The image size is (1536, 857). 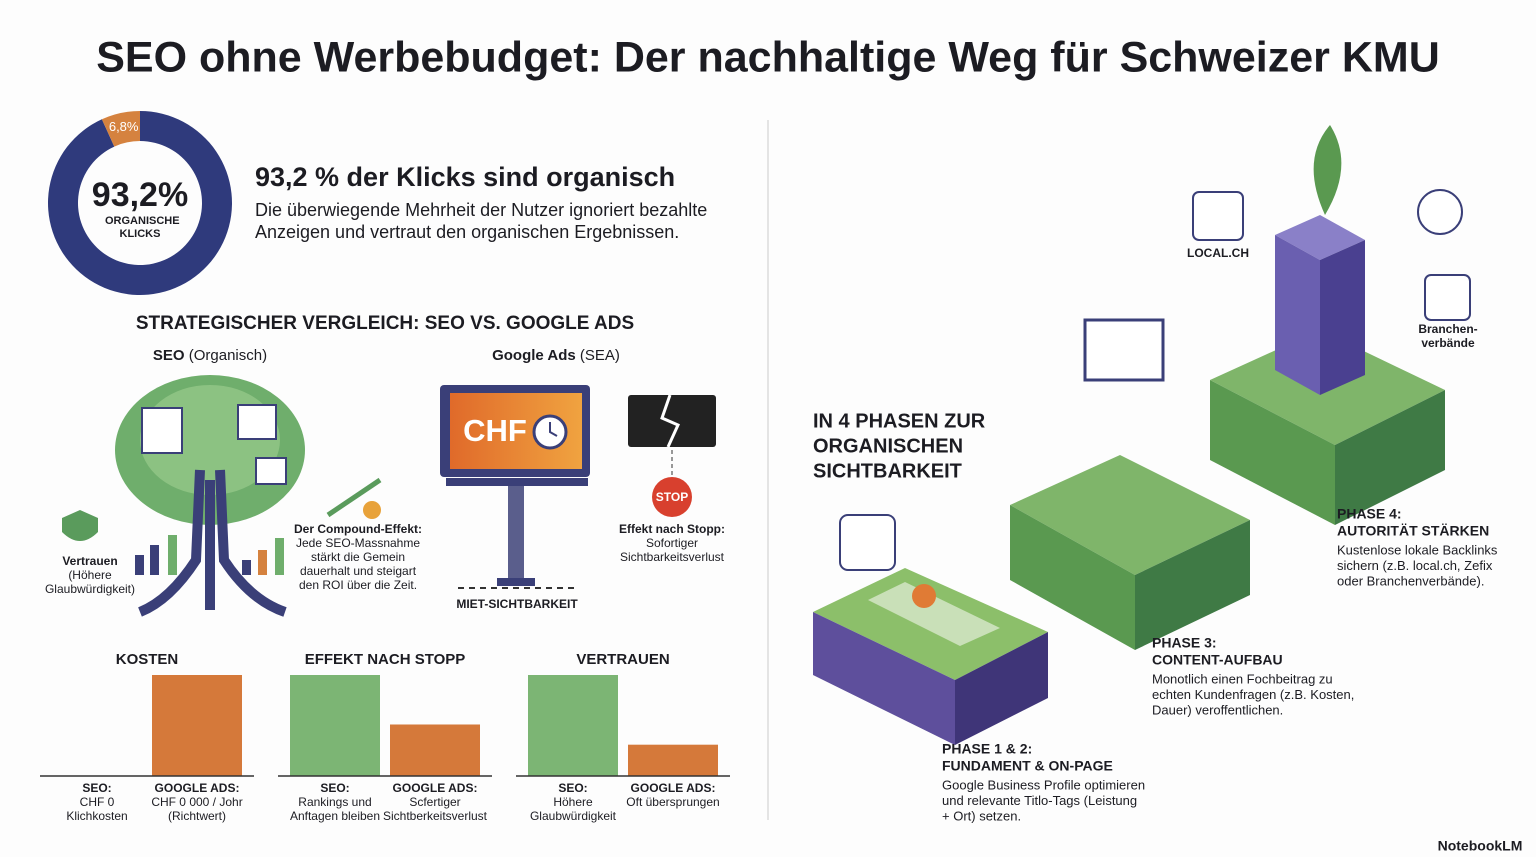 I want to click on stat-heading: 93,2 % der Klicks sind organisch, so click(x=465, y=177).